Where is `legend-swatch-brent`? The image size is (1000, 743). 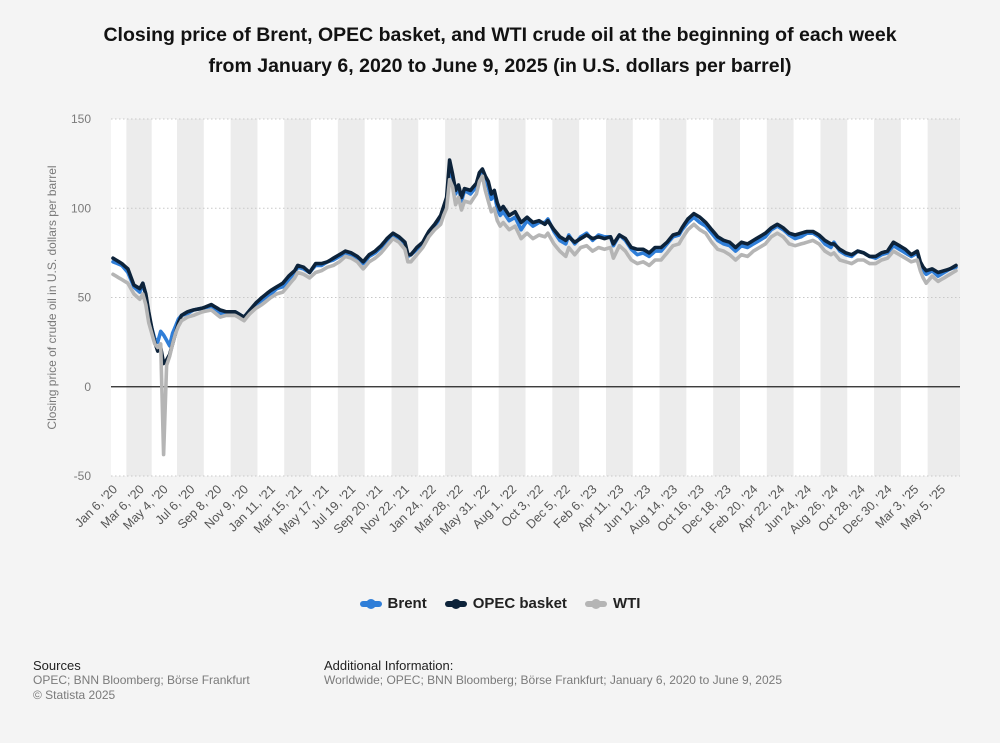 legend-swatch-brent is located at coordinates (370, 603).